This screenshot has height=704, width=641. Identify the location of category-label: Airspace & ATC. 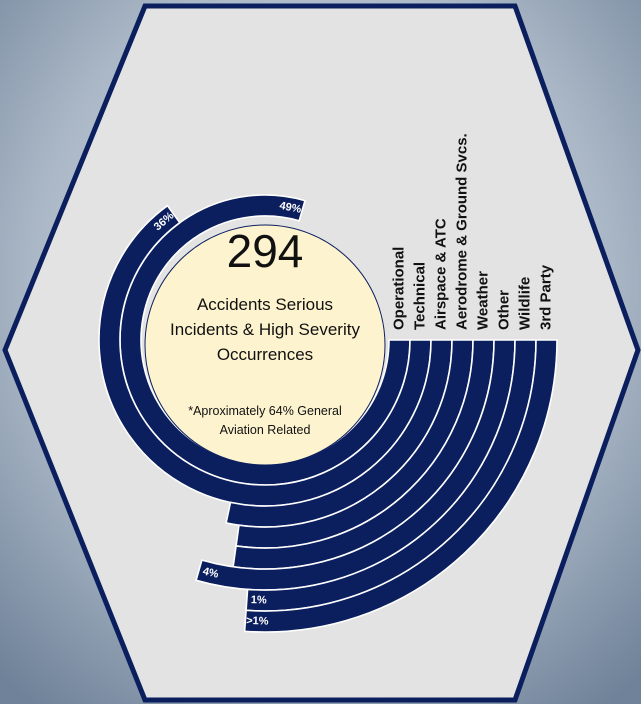
(440, 274).